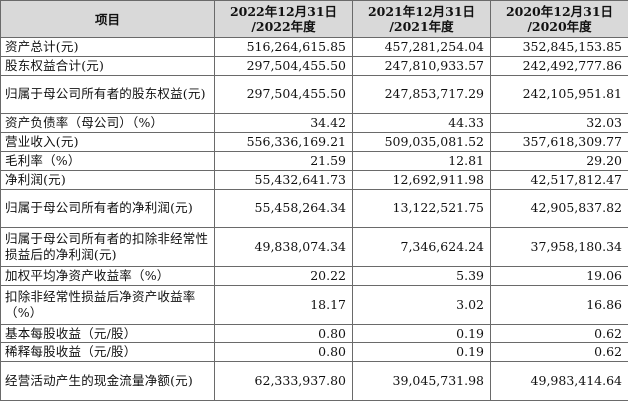 The height and width of the screenshot is (401, 628). I want to click on value-2020: 19.06, so click(559, 276).